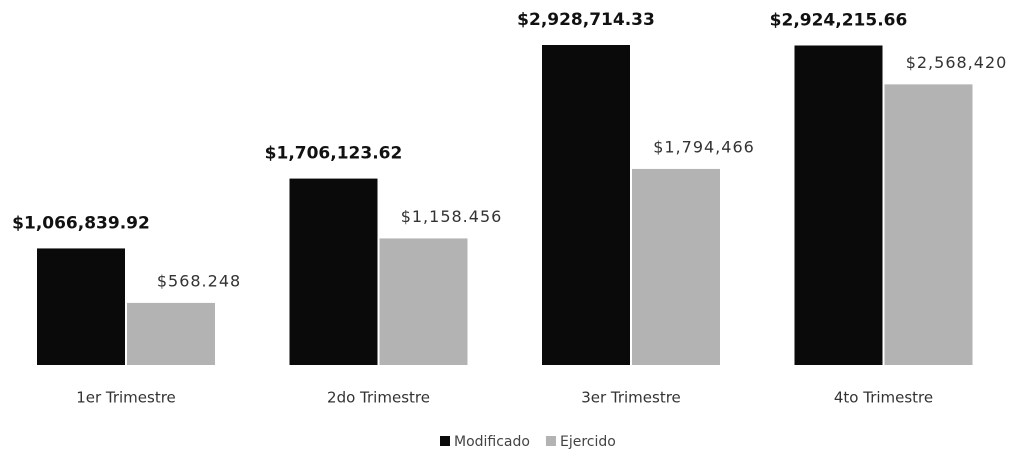  I want to click on legend-label: Ejercido, so click(588, 442).